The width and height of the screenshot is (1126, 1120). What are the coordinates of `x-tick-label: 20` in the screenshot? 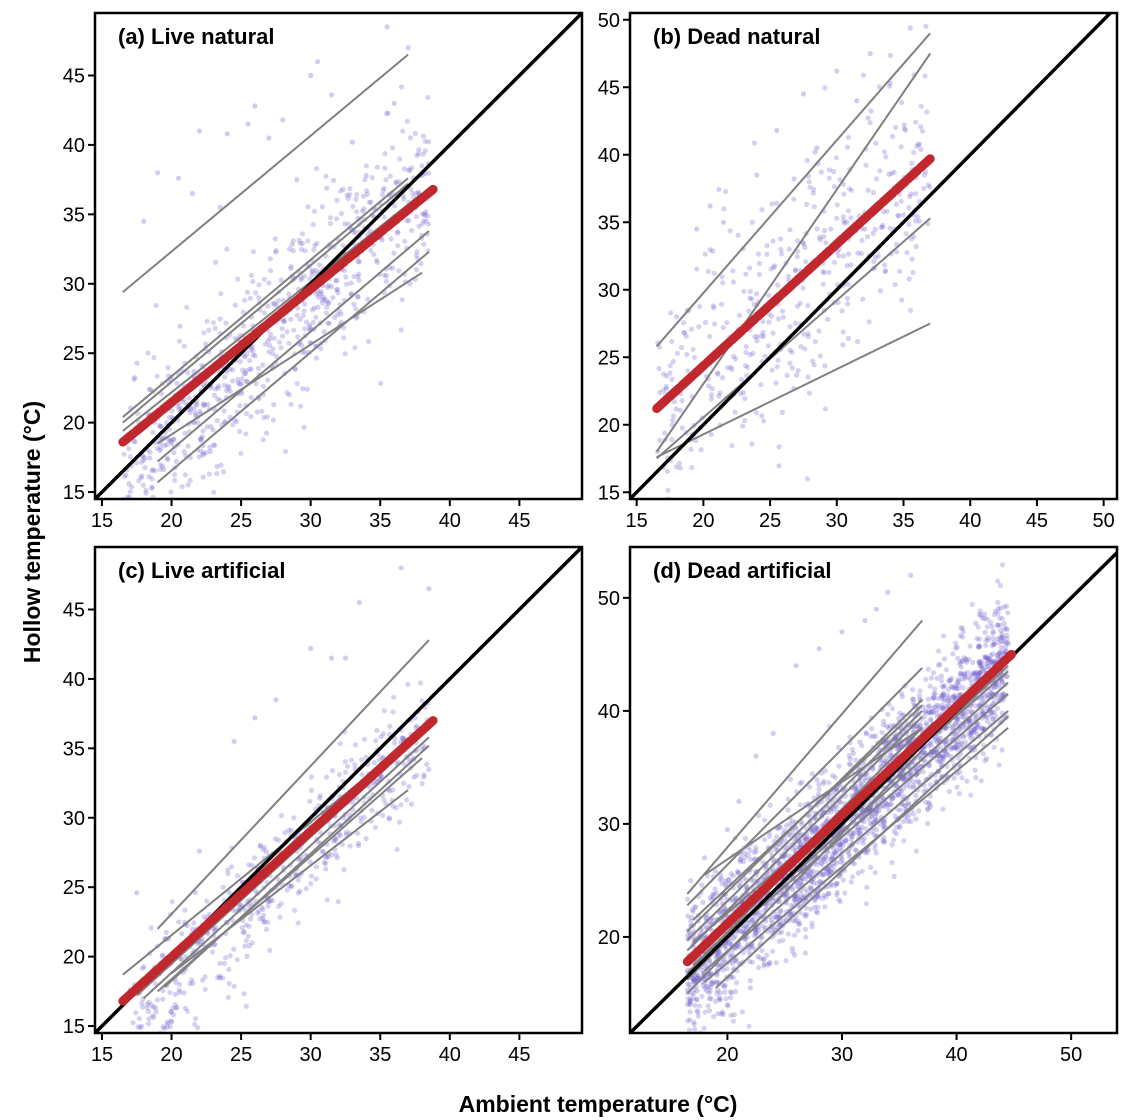 It's located at (727, 1055).